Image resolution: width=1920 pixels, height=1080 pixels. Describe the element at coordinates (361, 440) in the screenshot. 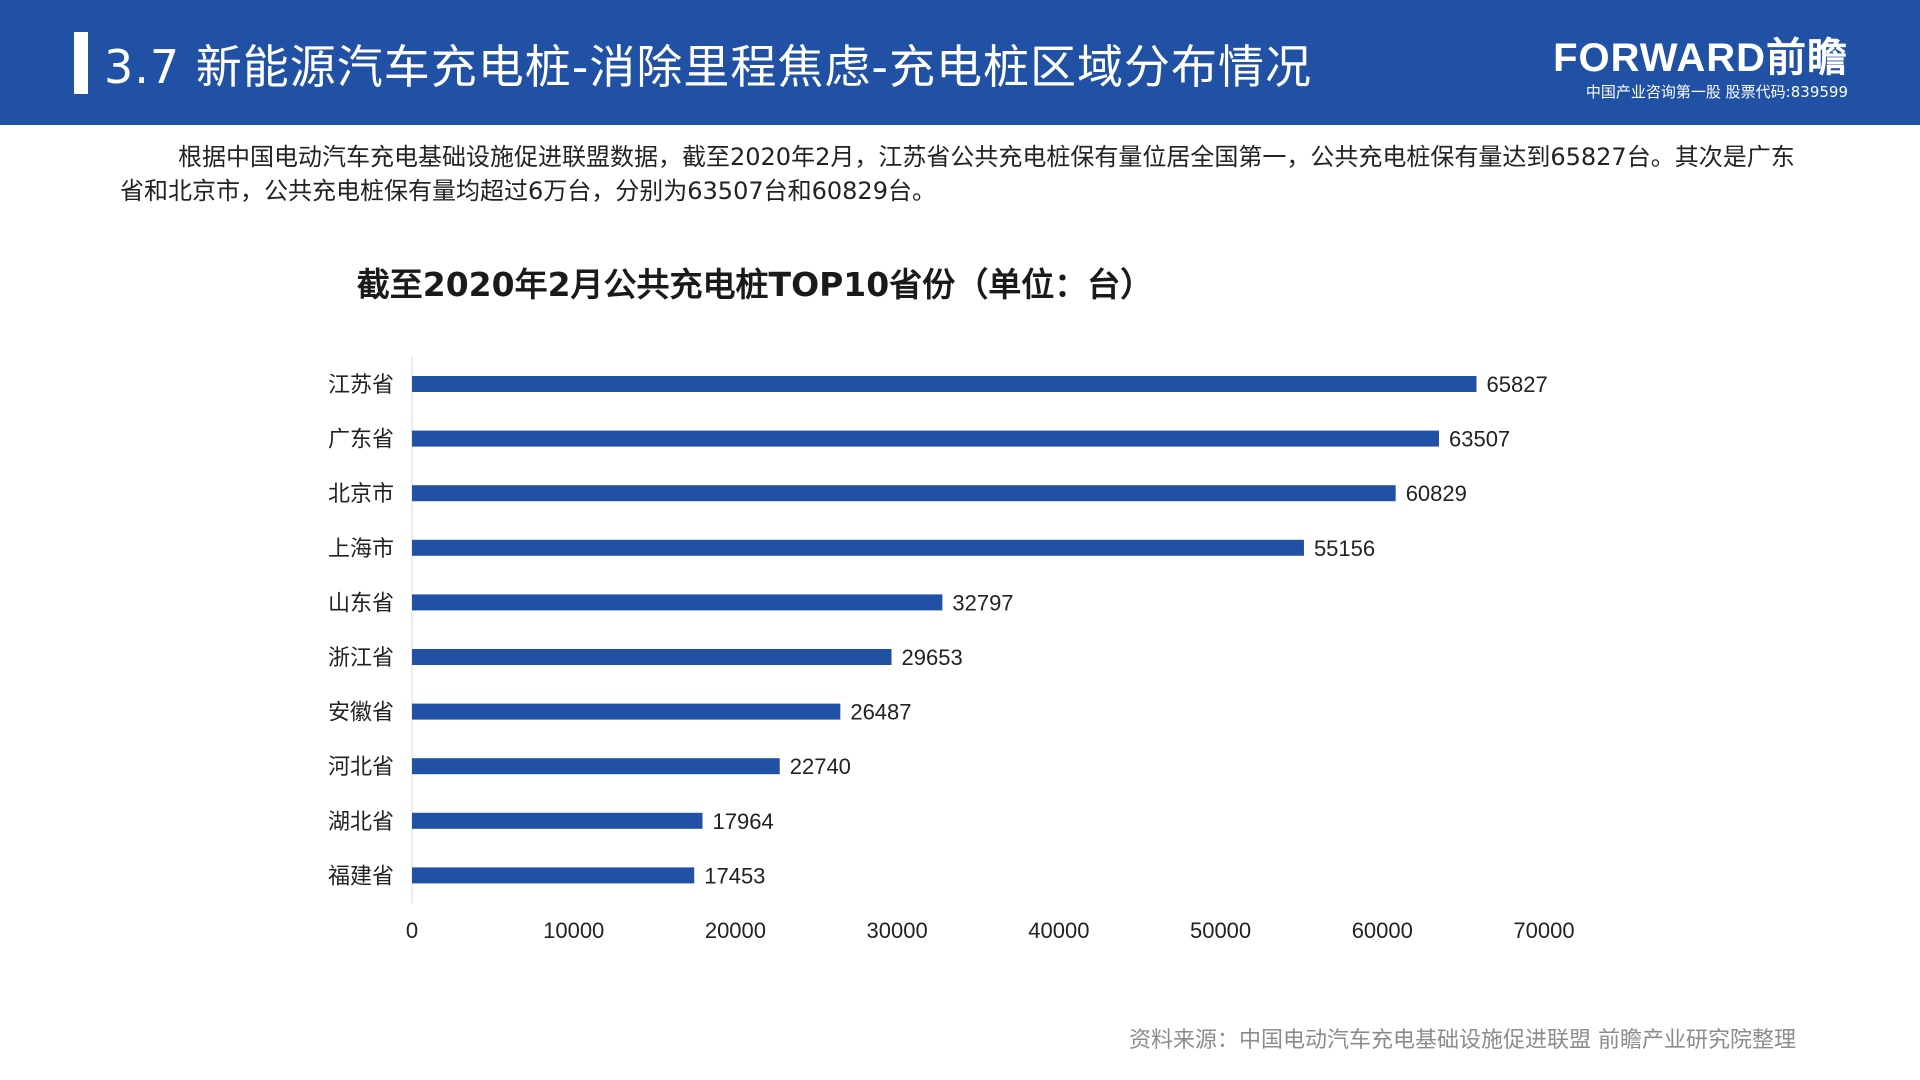

I see `category-label: 广东省` at that location.